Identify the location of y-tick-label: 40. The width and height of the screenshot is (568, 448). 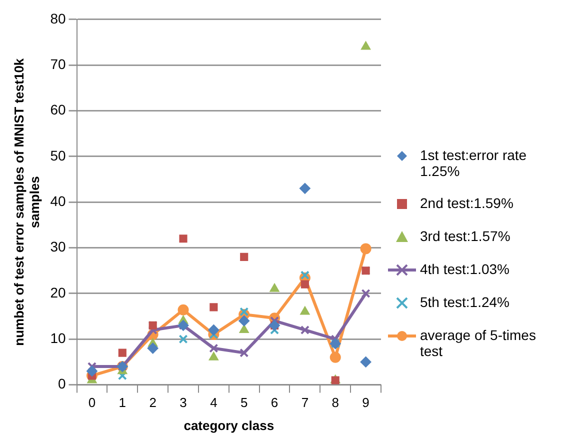
(58, 200).